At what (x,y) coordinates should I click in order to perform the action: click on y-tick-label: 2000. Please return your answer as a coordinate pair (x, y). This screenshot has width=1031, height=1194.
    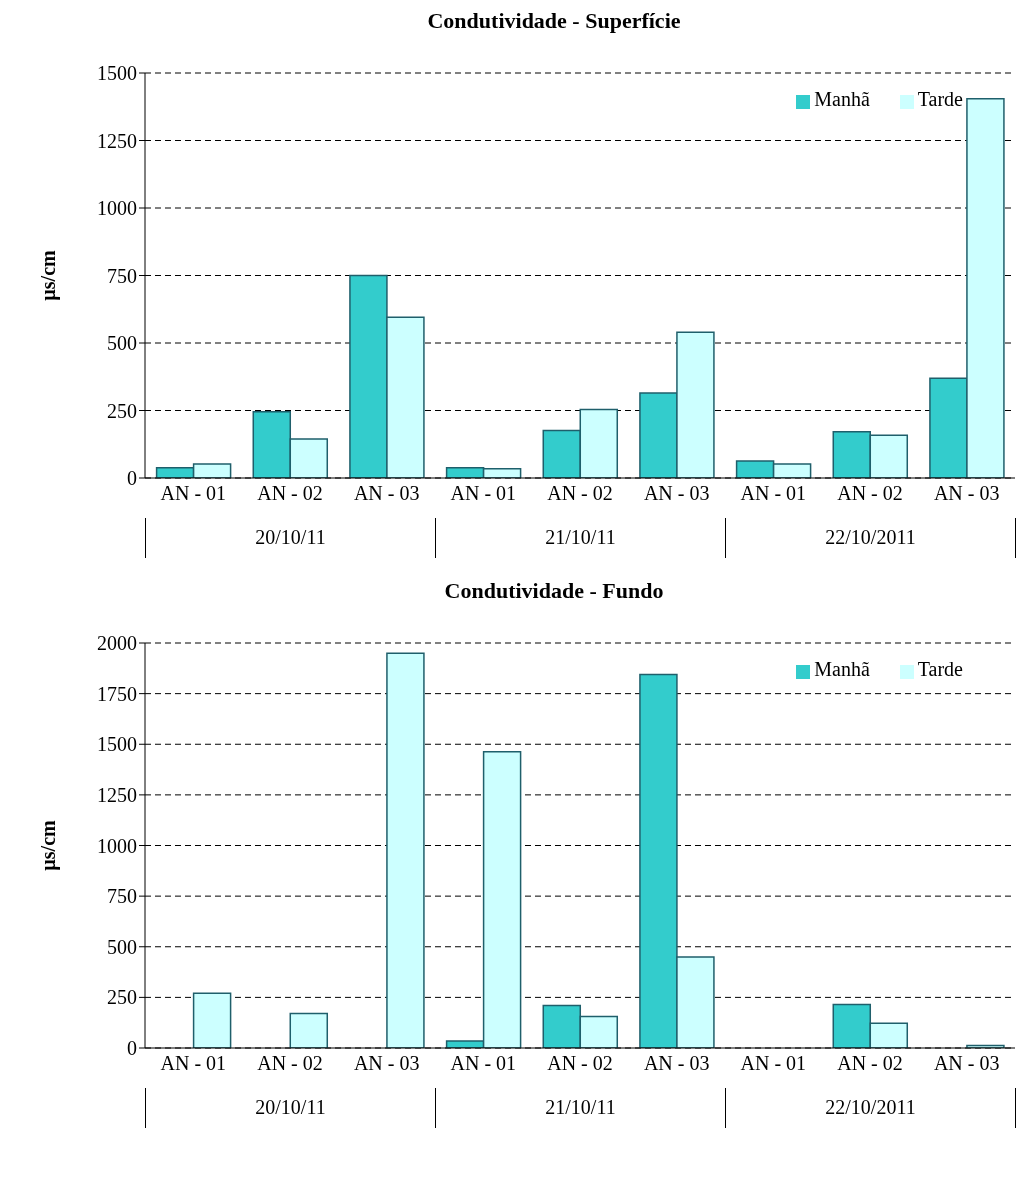
    Looking at the image, I should click on (117, 643).